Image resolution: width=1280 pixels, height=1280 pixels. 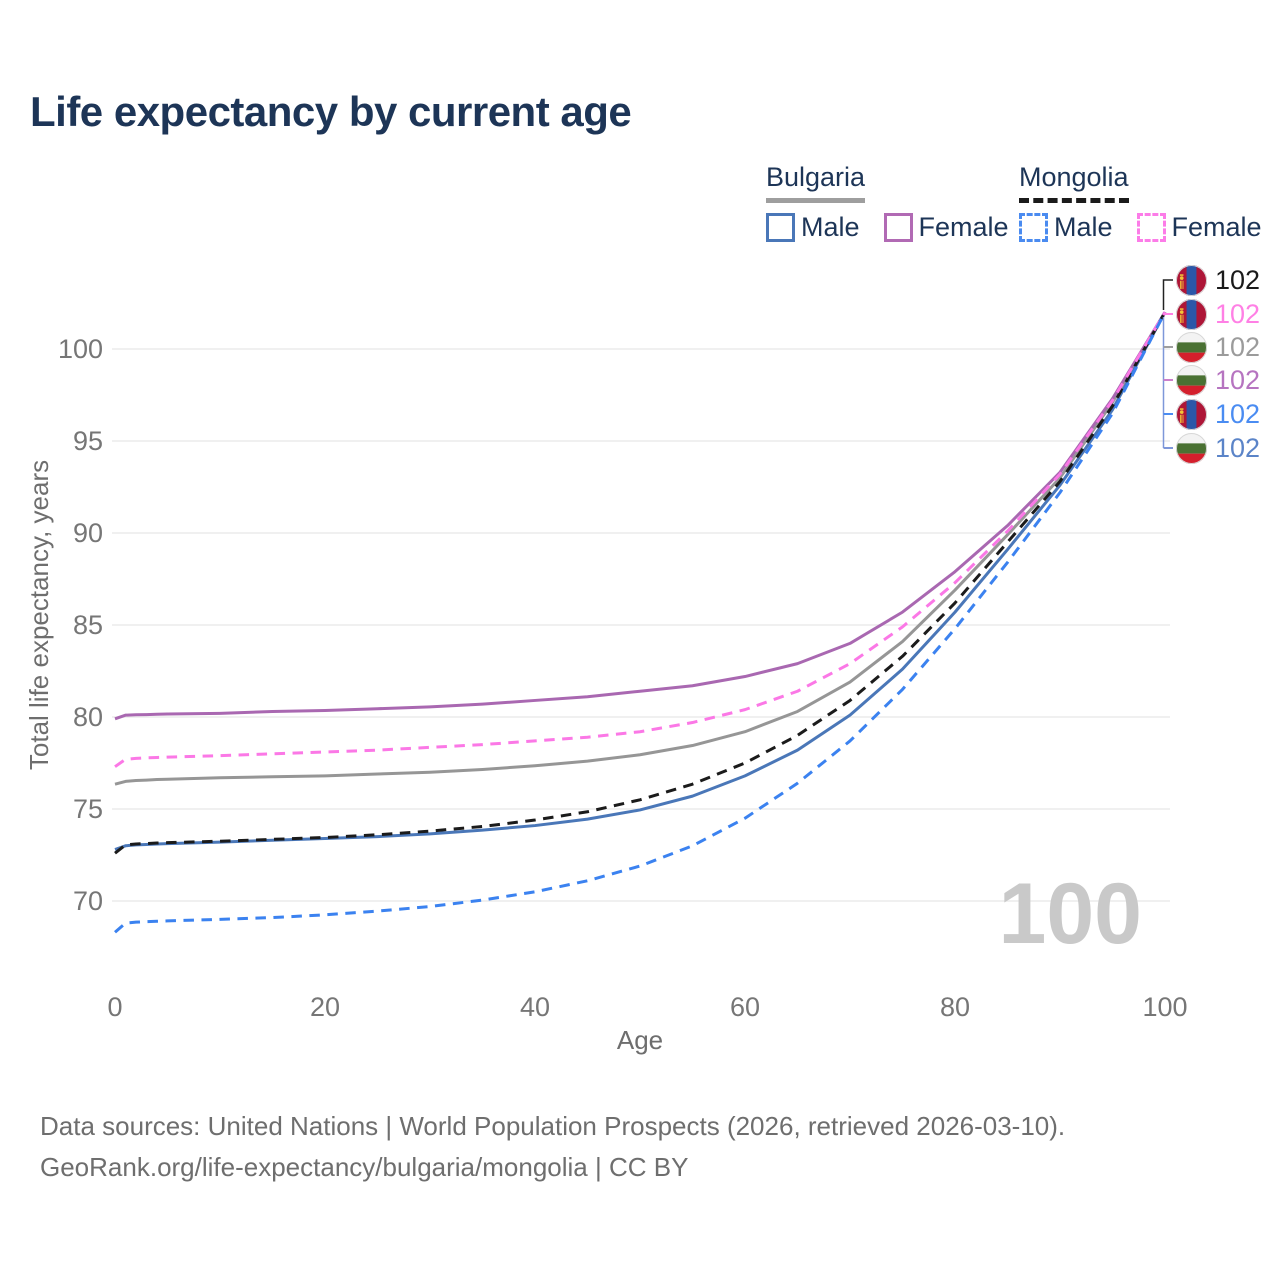 What do you see at coordinates (325, 1007) in the screenshot?
I see `x-tick-label: 20` at bounding box center [325, 1007].